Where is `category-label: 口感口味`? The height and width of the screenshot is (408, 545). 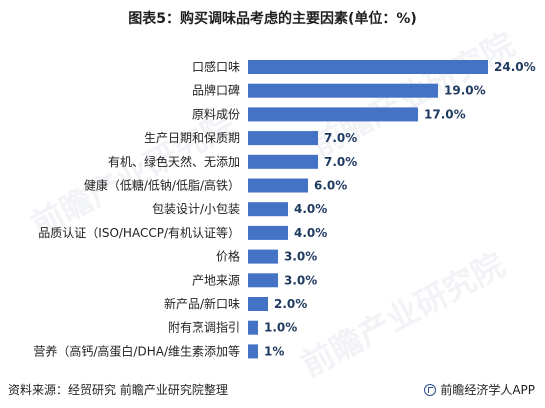 category-label: 口感口味 is located at coordinates (216, 66).